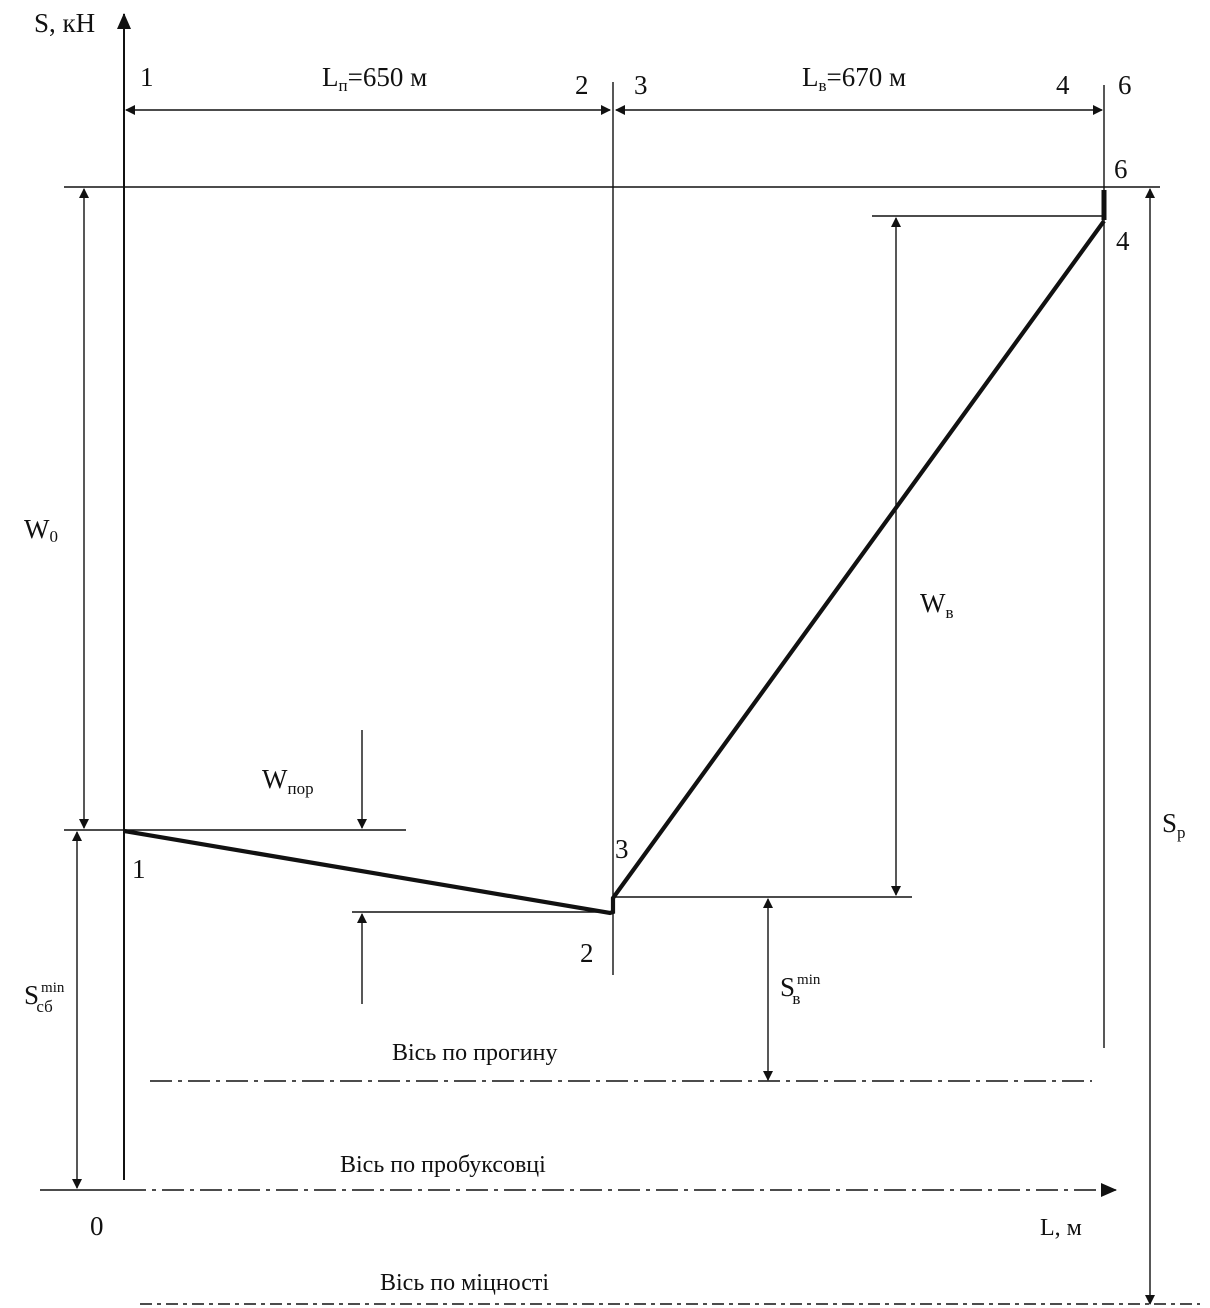 Image resolution: width=1210 pixels, height=1308 pixels. I want to click on deflection-axis-label: Вісь по прогину, so click(475, 1053).